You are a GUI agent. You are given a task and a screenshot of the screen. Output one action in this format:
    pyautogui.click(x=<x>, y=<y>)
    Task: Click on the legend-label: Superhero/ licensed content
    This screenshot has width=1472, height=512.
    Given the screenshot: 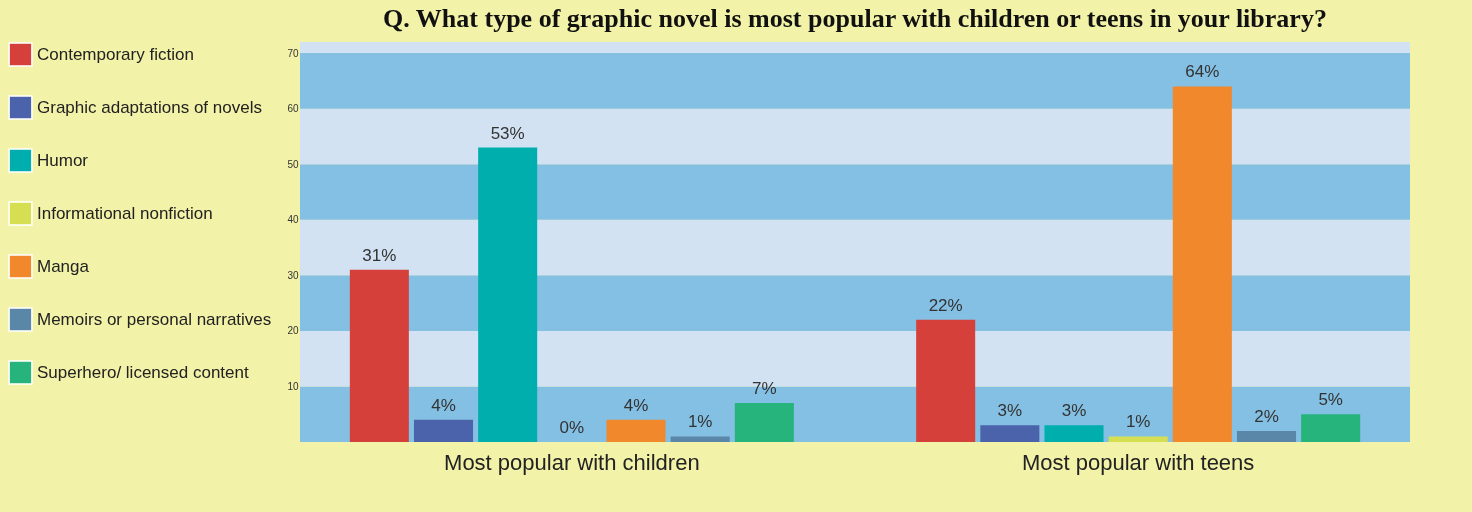 What is the action you would take?
    pyautogui.click(x=143, y=372)
    